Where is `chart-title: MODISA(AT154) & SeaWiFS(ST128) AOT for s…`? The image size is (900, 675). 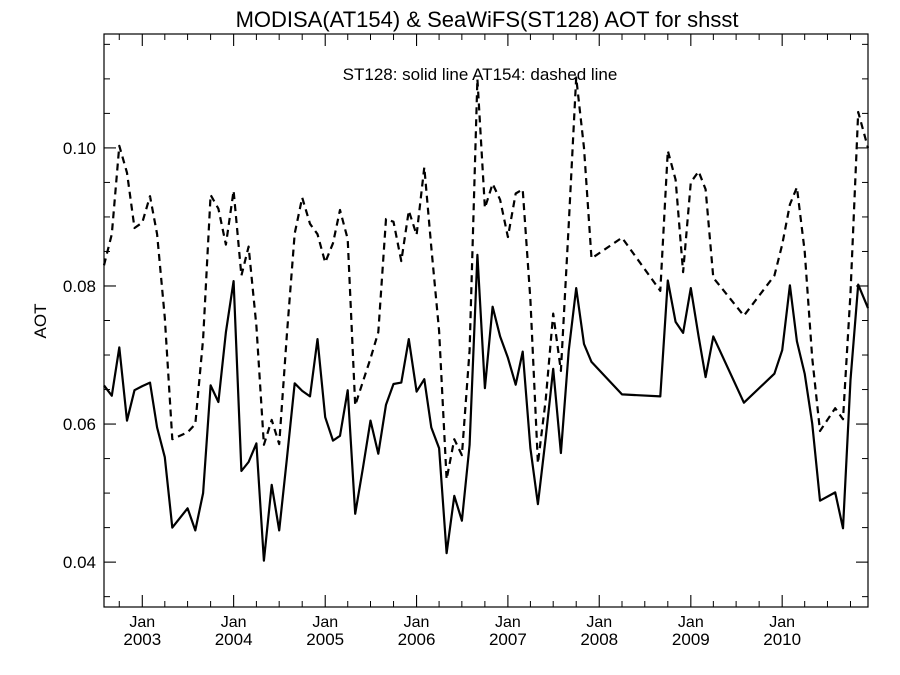
chart-title: MODISA(AT154) & SeaWiFS(ST128) AOT for s… is located at coordinates (487, 19).